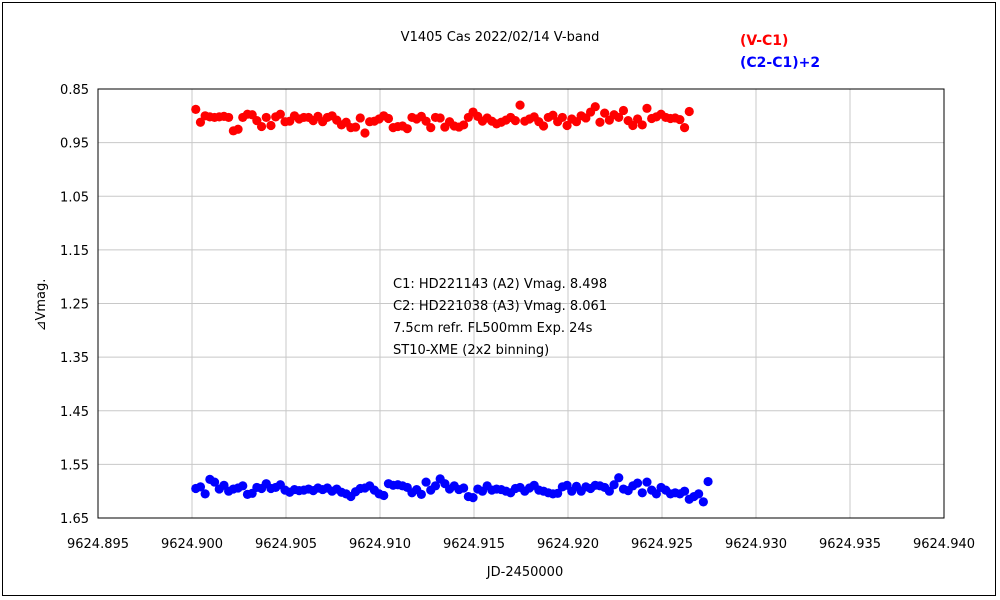 This screenshot has width=1000, height=600. I want to click on x-tick-label: 9624.920, so click(568, 544).